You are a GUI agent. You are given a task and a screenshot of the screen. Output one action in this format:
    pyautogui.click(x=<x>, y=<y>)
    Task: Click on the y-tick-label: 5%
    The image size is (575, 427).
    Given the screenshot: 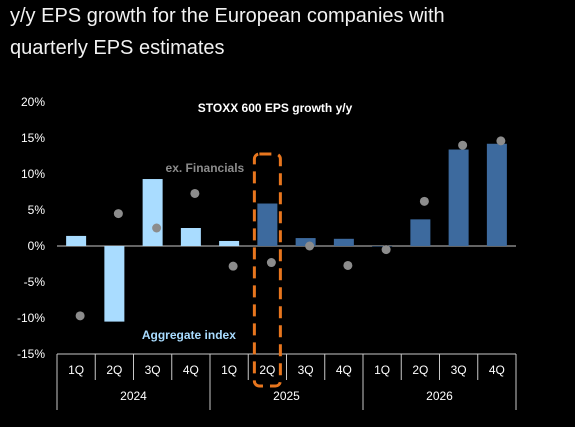 What is the action you would take?
    pyautogui.click(x=37, y=210)
    